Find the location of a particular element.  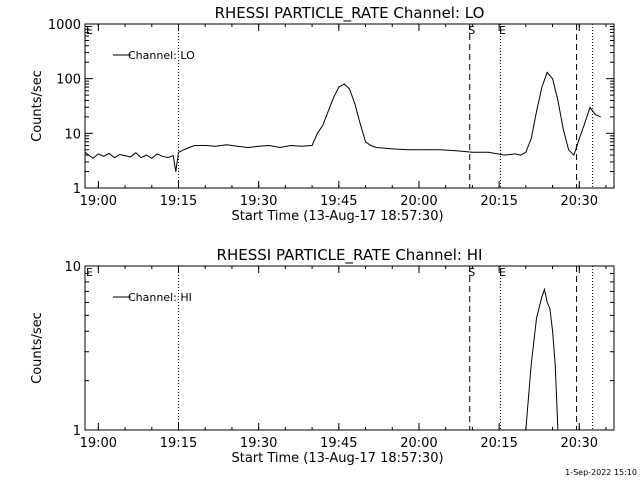

series-line is located at coordinates (542, 358).